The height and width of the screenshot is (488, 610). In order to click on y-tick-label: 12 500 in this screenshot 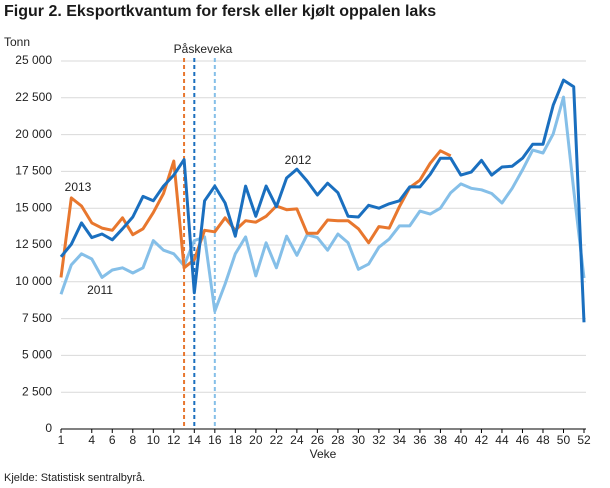, I will do `click(33, 244)`.